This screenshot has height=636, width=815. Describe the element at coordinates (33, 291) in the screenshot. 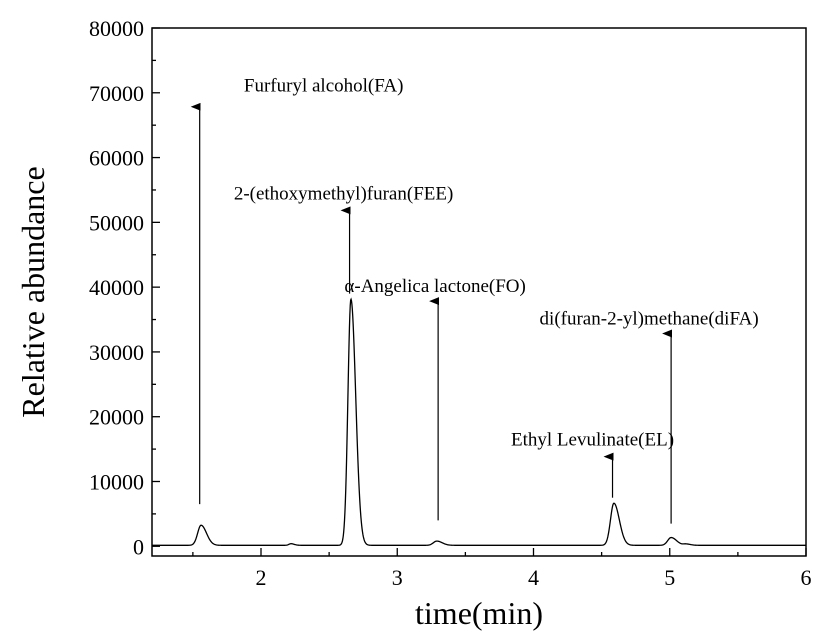

I see `y-axis-title: Relative abundance` at that location.